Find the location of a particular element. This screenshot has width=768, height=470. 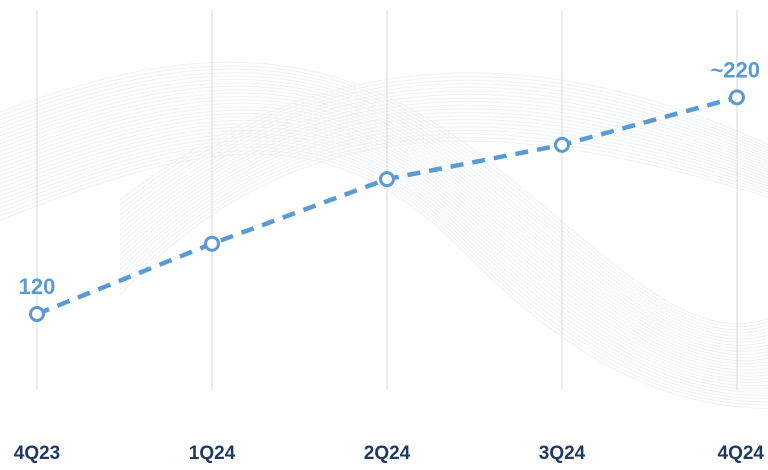

data-label-4q24: ~220 is located at coordinates (735, 69).